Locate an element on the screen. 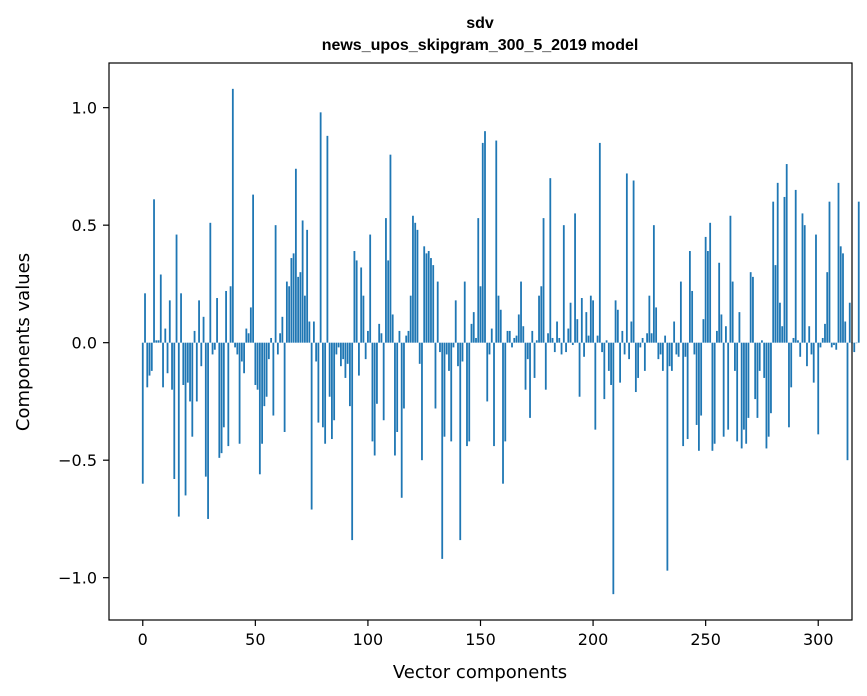 This screenshot has width=867, height=696. y-axis-ticks: −1.0 −0.5 0.0 0.5 1.0 is located at coordinates (83, 343).